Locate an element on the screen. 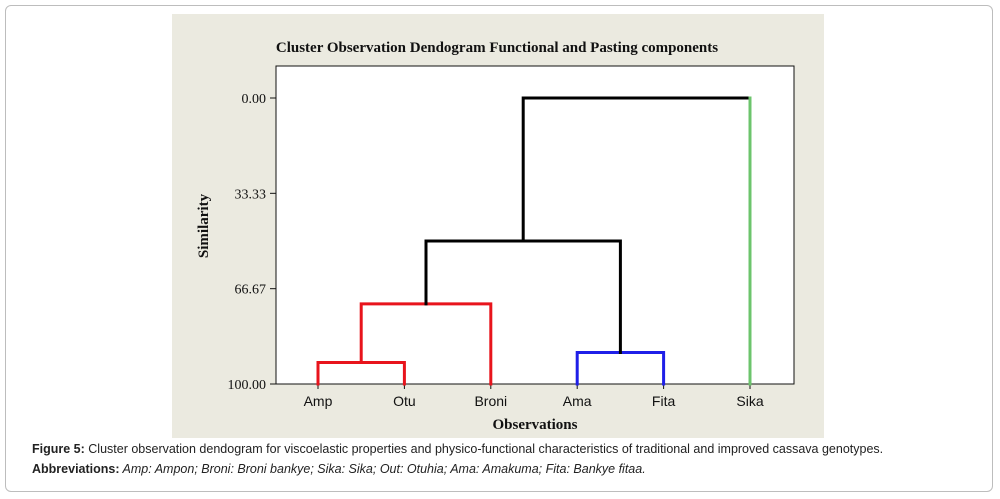 This screenshot has width=1000, height=499. x-axis-title: Observations is located at coordinates (534, 425).